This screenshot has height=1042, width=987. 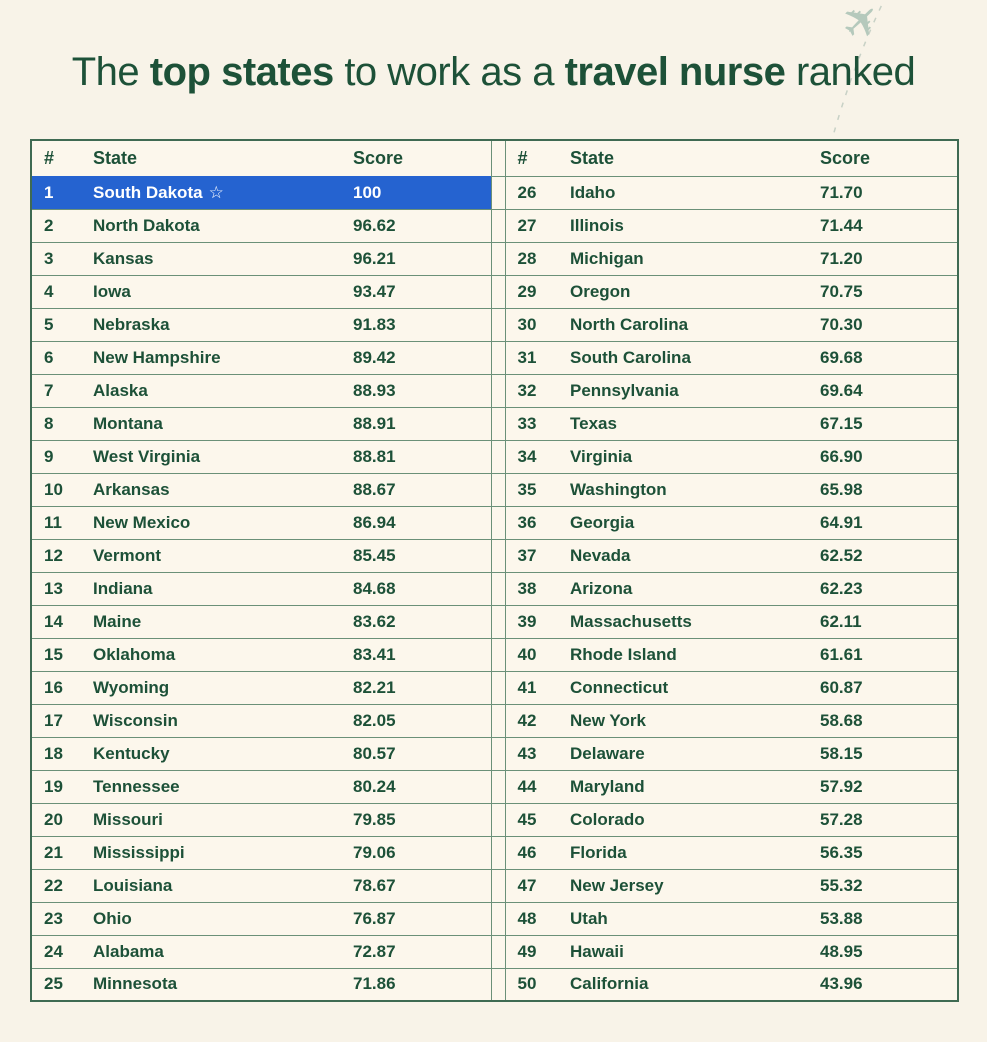 What do you see at coordinates (684, 258) in the screenshot?
I see `state-cell: Michigan` at bounding box center [684, 258].